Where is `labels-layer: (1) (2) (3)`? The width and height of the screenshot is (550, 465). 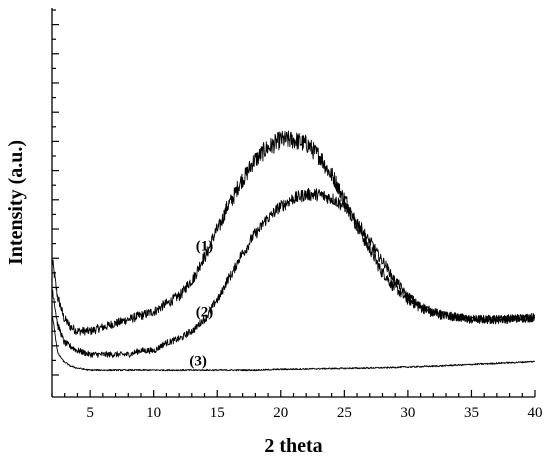
labels-layer: (1) (2) (3) is located at coordinates (201, 303).